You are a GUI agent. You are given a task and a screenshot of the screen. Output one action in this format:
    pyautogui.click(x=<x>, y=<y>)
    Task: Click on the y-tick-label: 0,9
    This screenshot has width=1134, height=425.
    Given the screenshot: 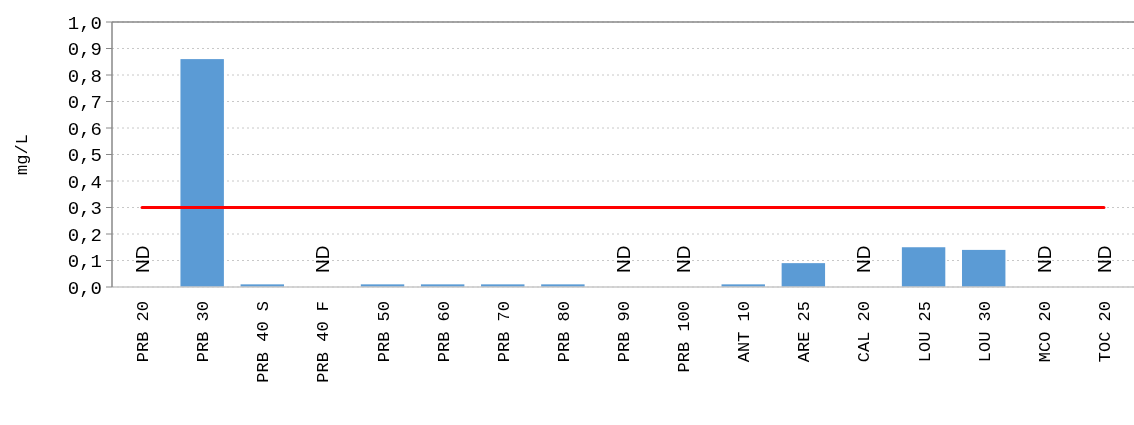 What is the action you would take?
    pyautogui.click(x=84, y=50)
    